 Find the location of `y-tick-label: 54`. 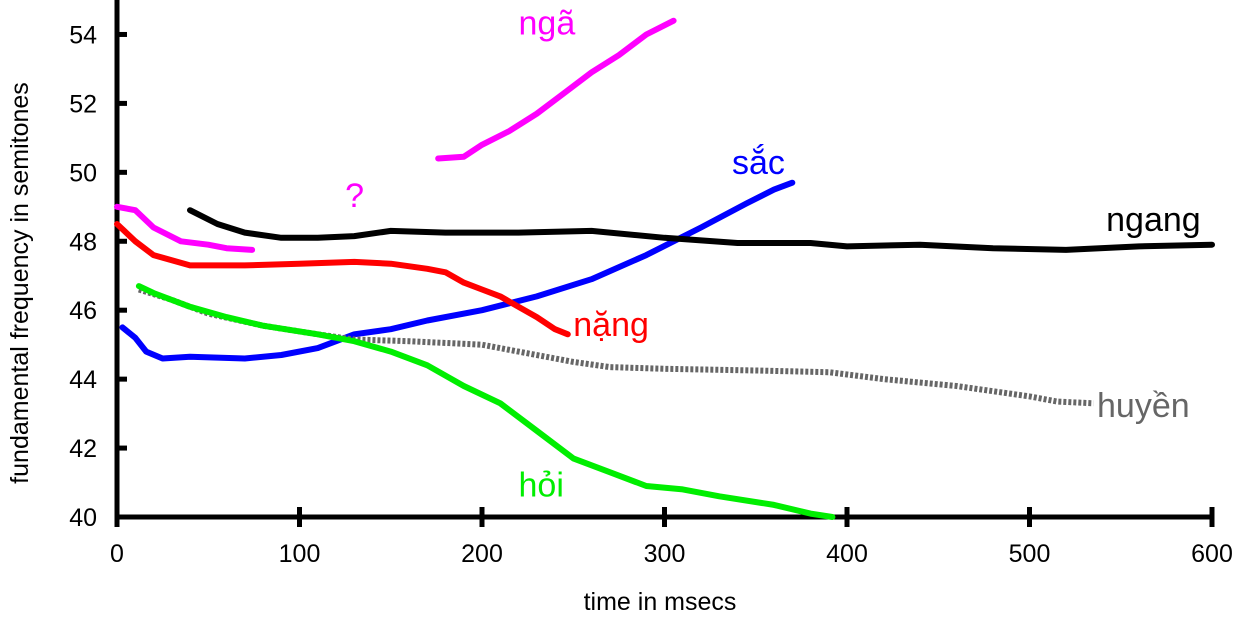

y-tick-label: 54 is located at coordinates (83, 35).